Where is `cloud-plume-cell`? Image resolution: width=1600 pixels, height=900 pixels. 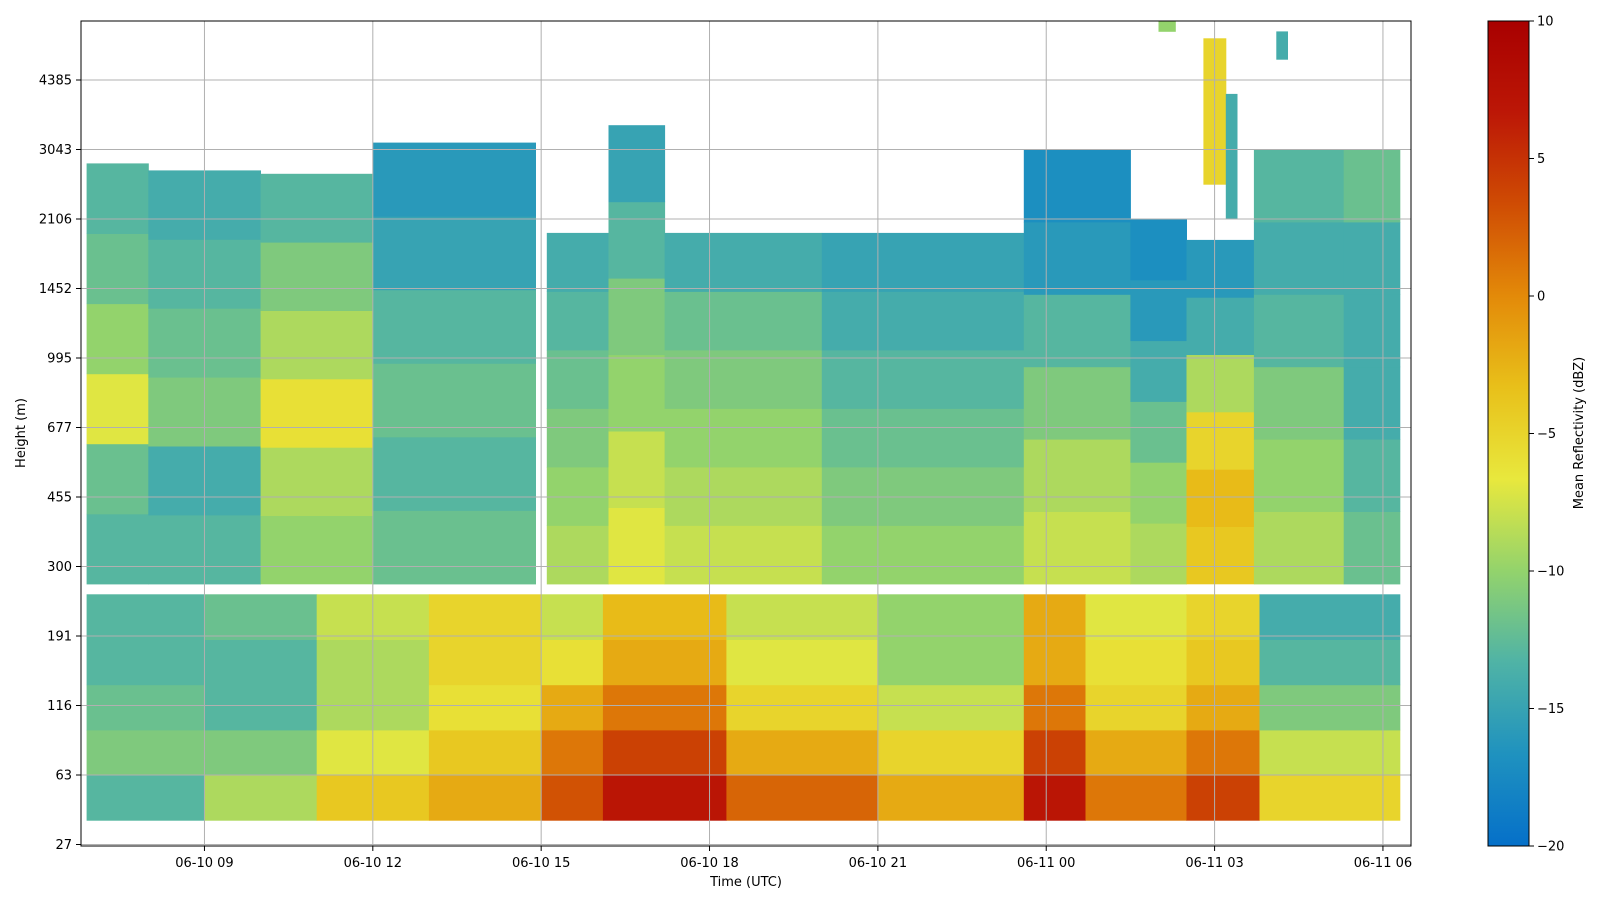 cloud-plume-cell is located at coordinates (1282, 45).